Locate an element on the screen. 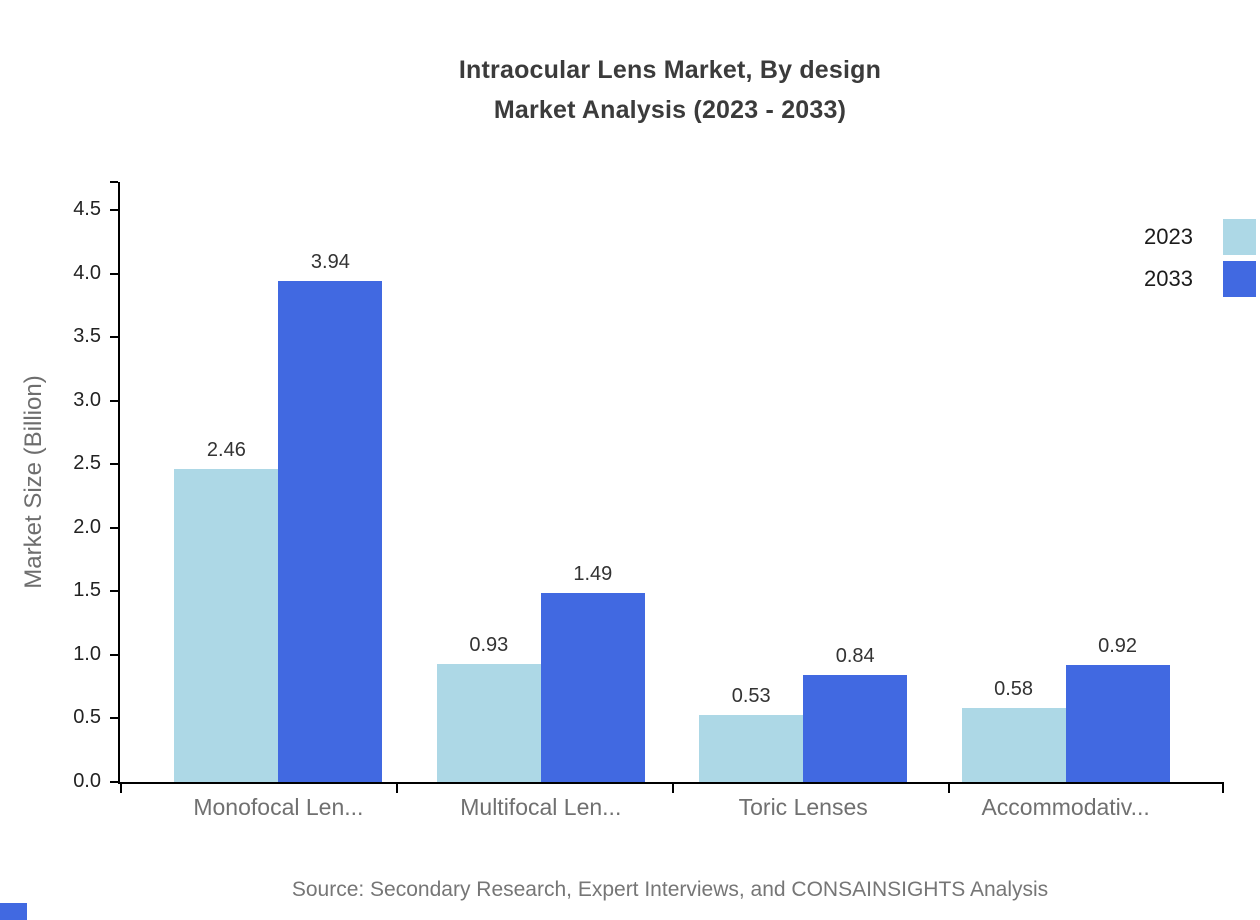 Image resolution: width=1260 pixels, height=920 pixels. bar-value-label: 0.53 is located at coordinates (751, 695).